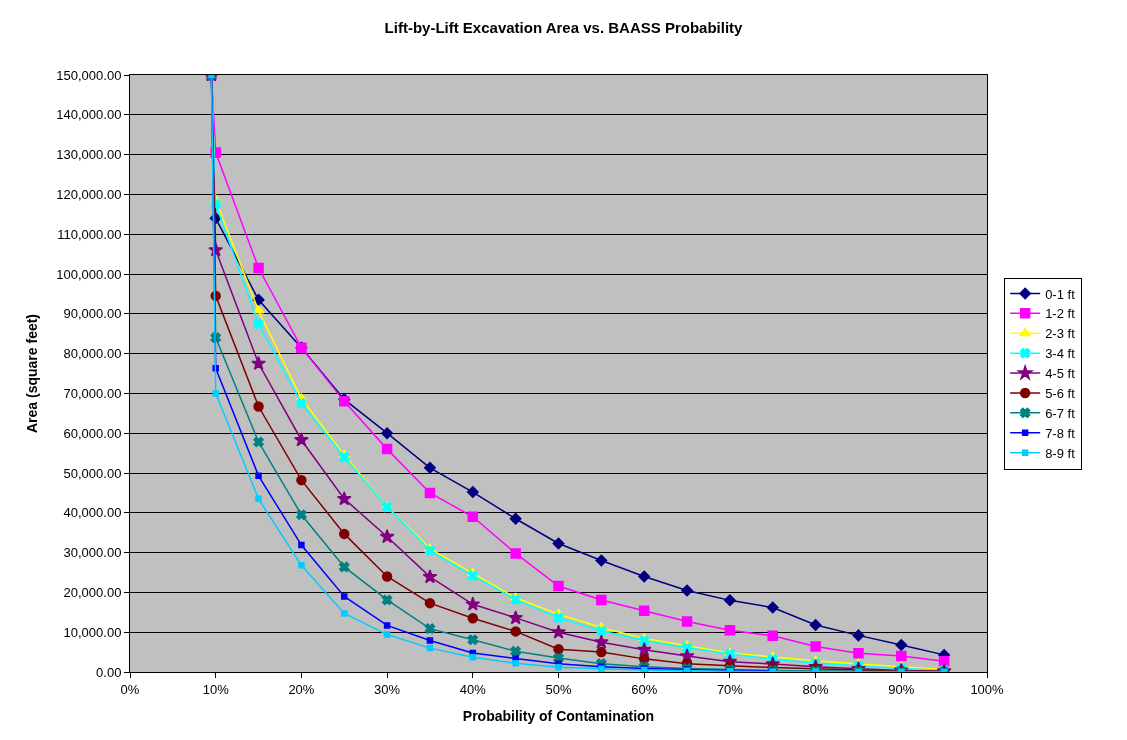 This screenshot has width=1127, height=740. Describe the element at coordinates (92, 354) in the screenshot. I see `y-tick-label: 80,000.00` at that location.